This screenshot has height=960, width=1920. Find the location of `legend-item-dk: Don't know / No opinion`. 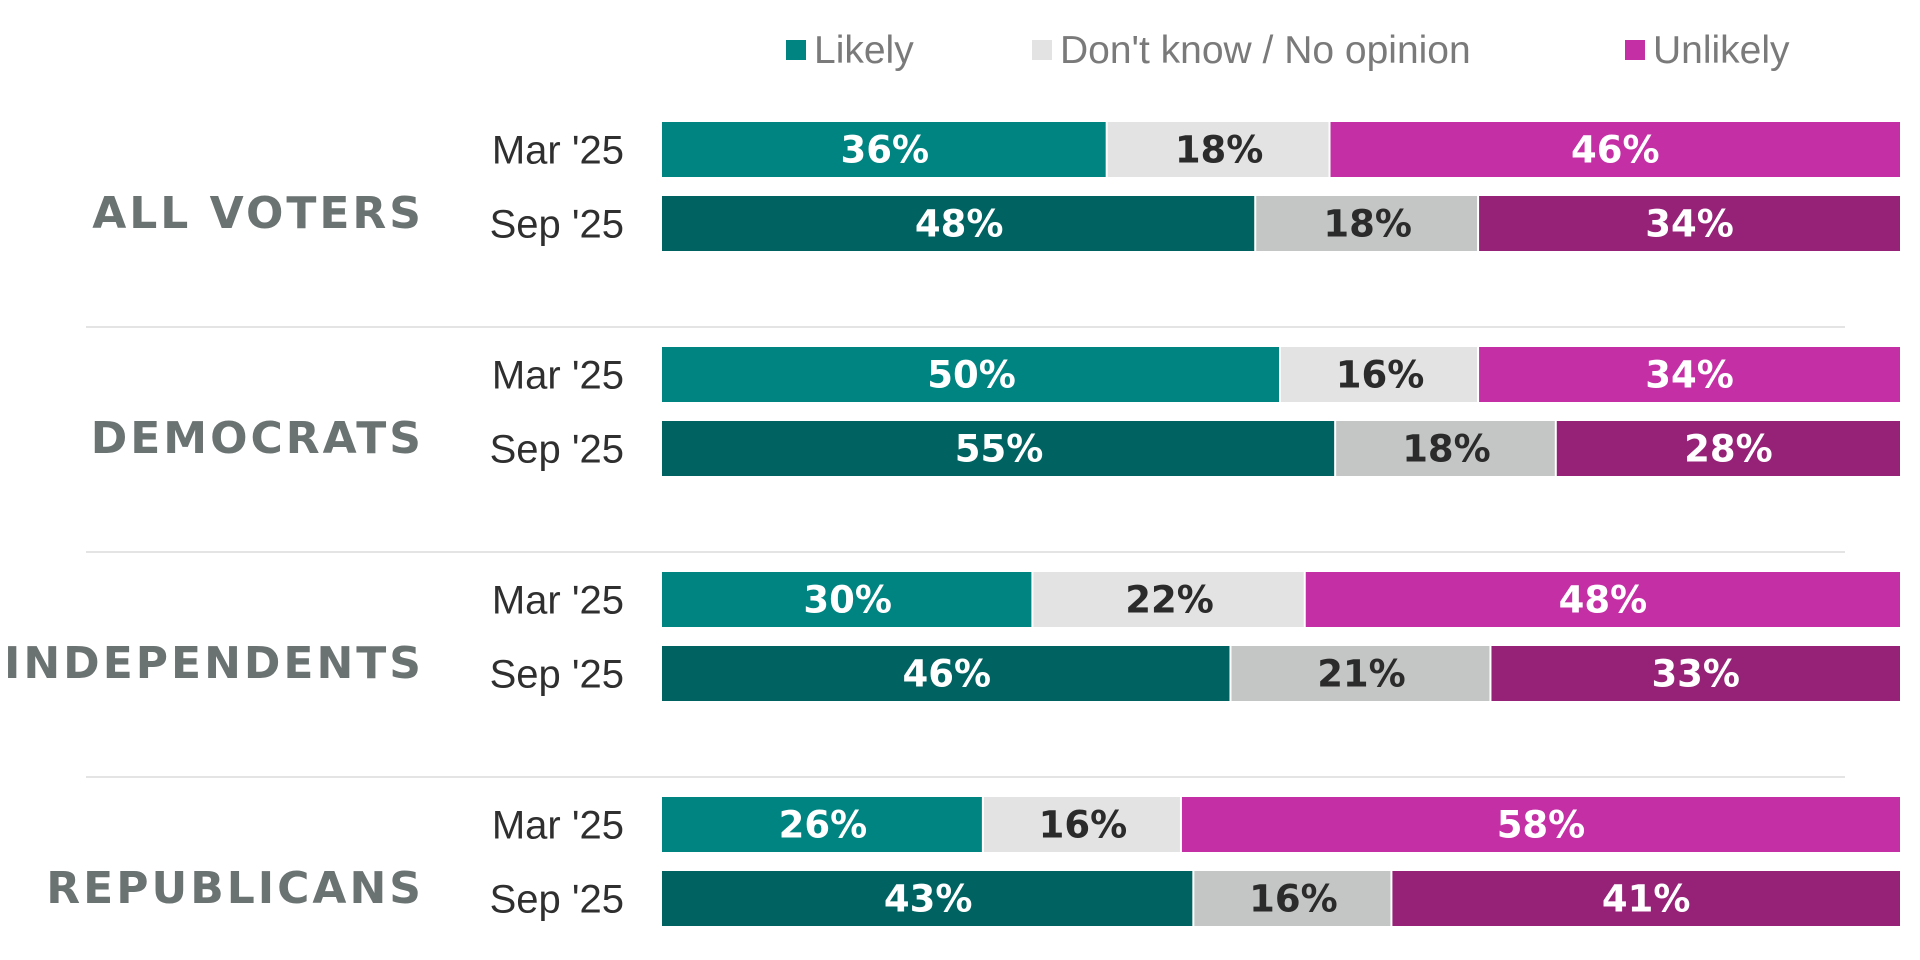

legend-item-dk: Don't know / No opinion is located at coordinates (1251, 50).